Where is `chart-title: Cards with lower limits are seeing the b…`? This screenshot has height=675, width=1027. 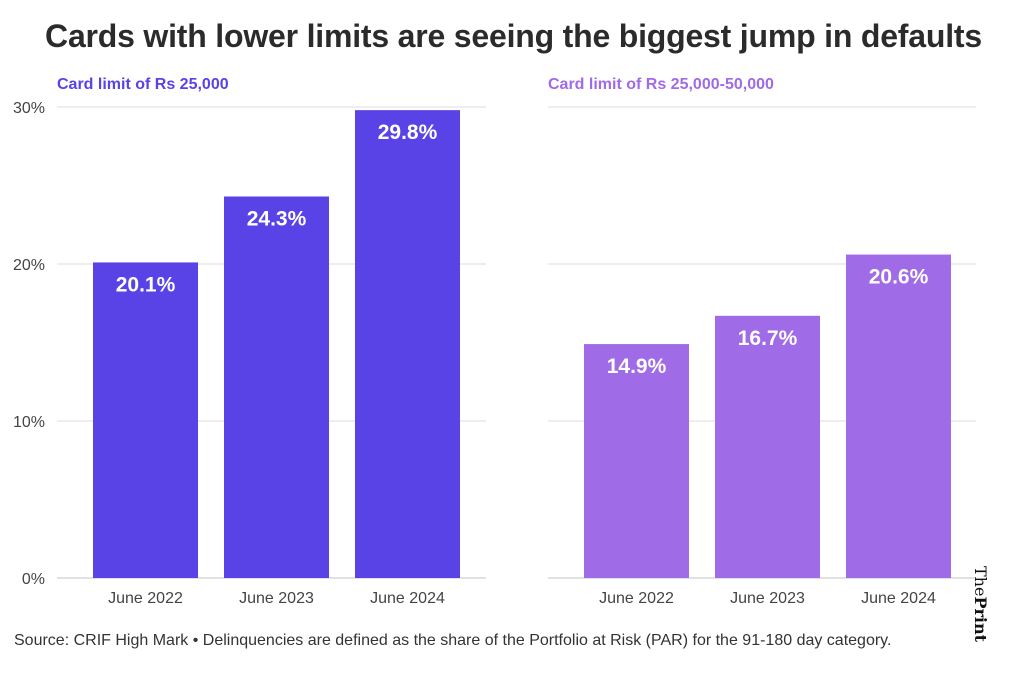 chart-title: Cards with lower limits are seeing the b… is located at coordinates (513, 36).